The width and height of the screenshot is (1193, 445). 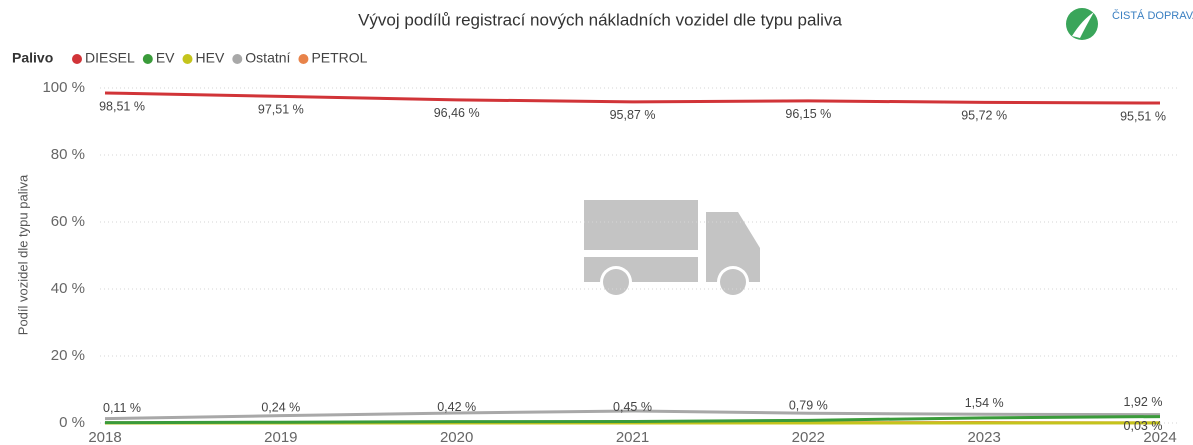 What do you see at coordinates (983, 437) in the screenshot?
I see `x-tick-label: 2023` at bounding box center [983, 437].